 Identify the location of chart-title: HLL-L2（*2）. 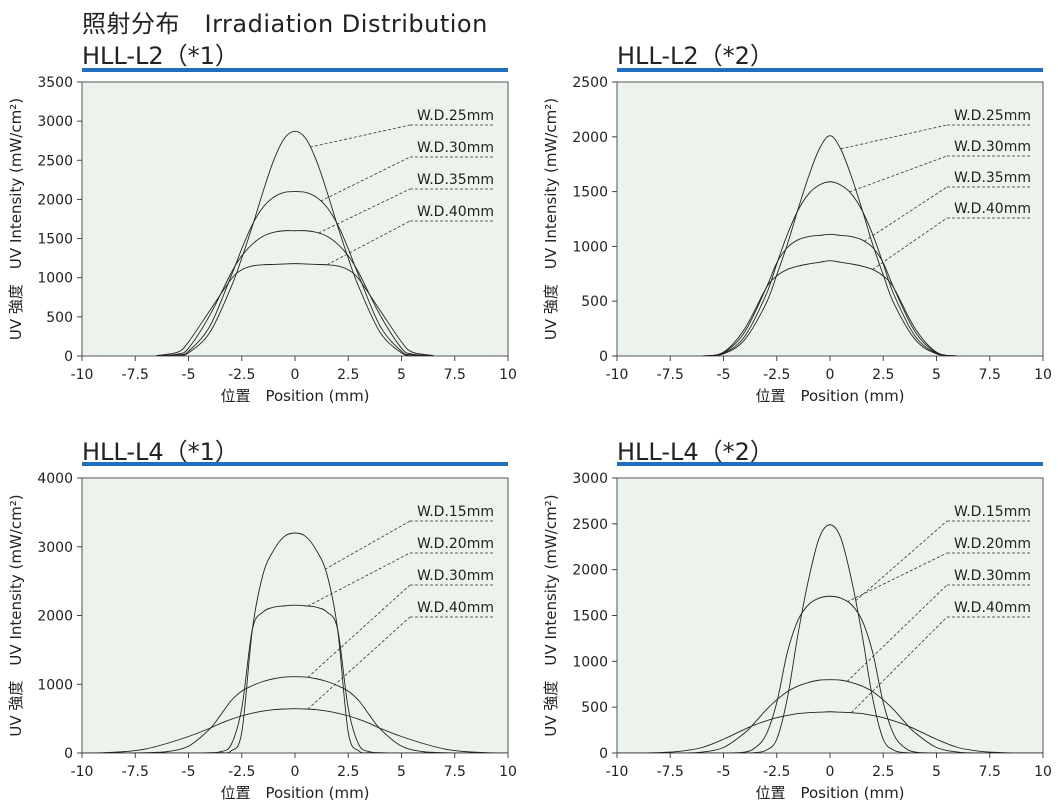
(695, 56).